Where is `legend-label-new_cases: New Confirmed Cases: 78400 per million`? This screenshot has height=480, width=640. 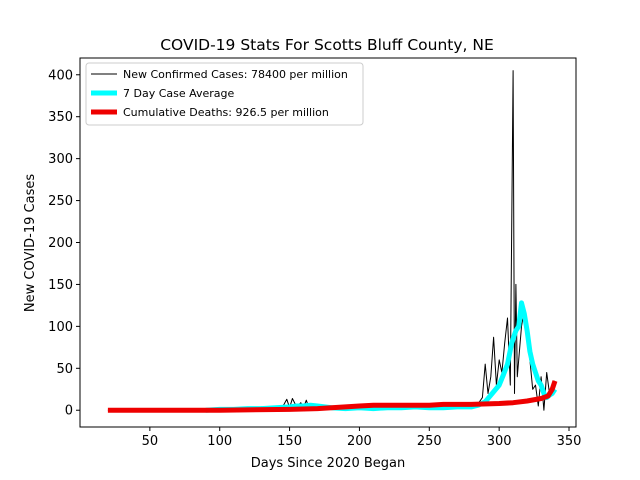 legend-label-new_cases: New Confirmed Cases: 78400 per million is located at coordinates (235, 74).